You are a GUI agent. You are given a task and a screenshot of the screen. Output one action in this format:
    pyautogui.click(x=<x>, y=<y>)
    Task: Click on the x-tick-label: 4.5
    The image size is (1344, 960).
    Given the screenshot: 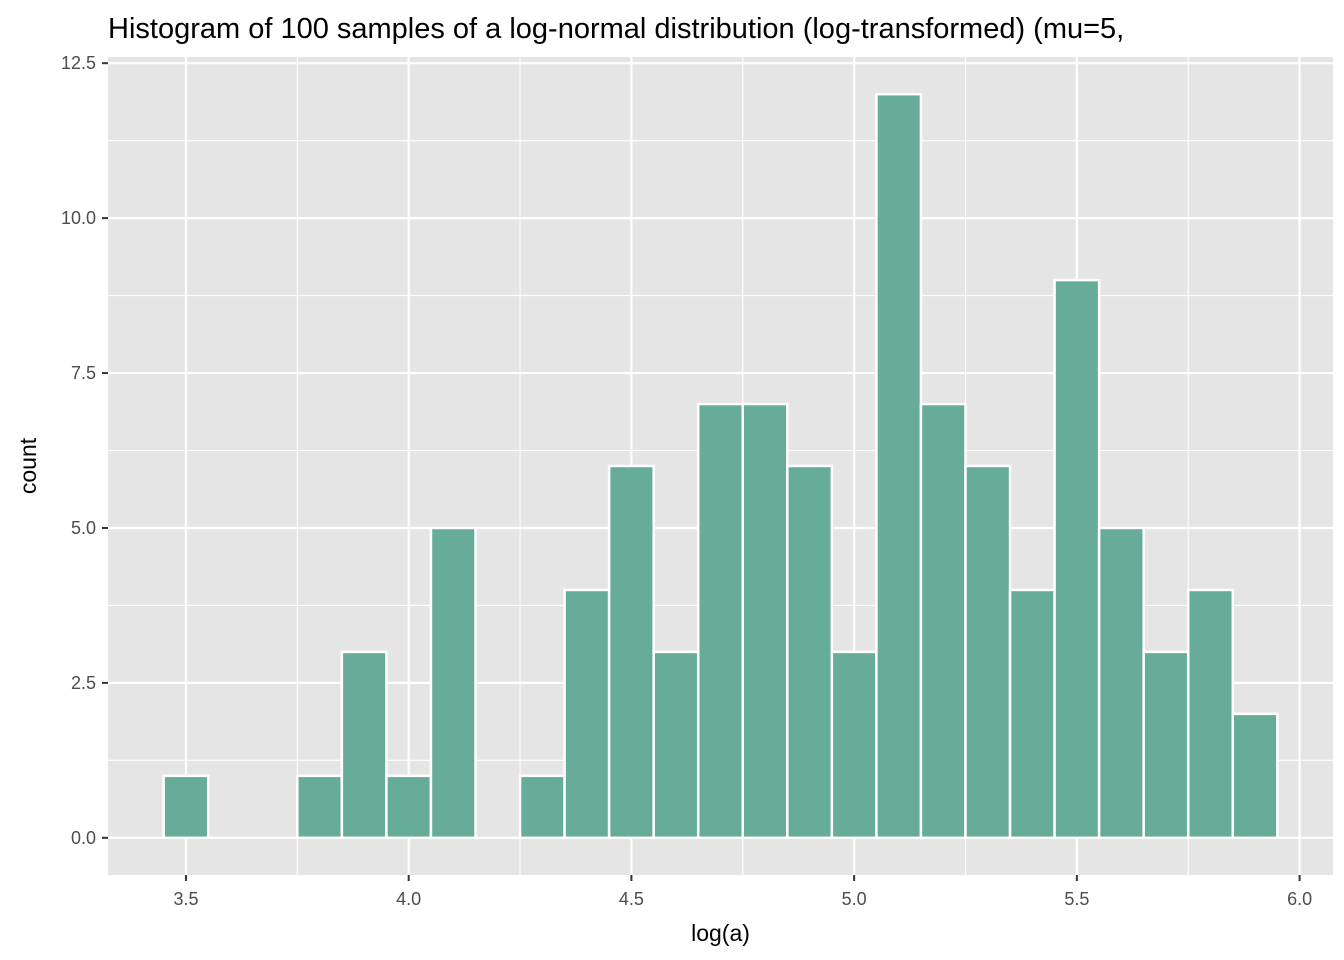 What is the action you would take?
    pyautogui.click(x=631, y=899)
    